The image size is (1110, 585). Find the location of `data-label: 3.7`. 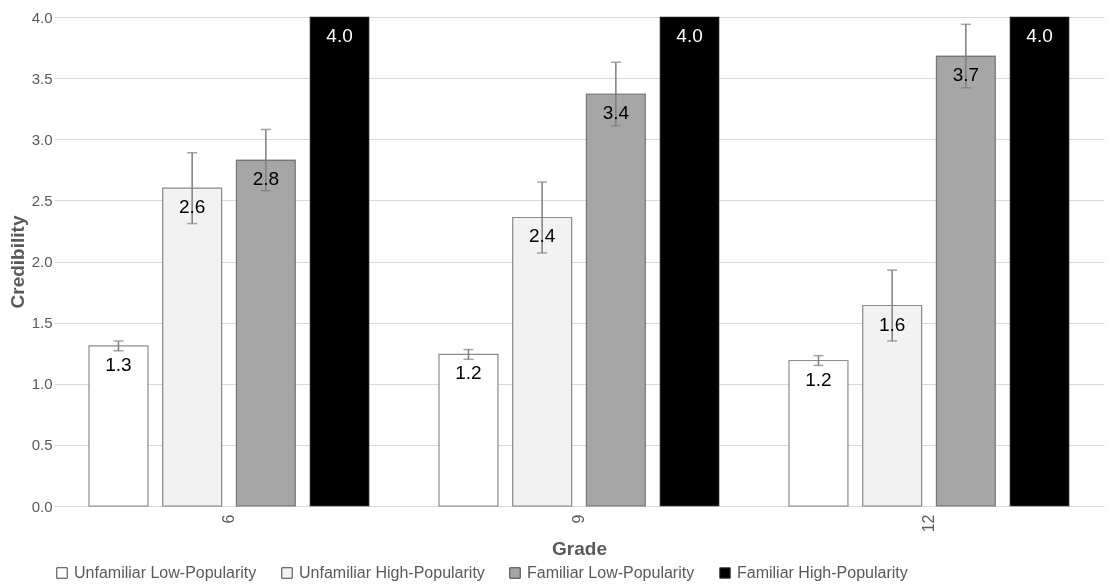

data-label: 3.7 is located at coordinates (966, 75).